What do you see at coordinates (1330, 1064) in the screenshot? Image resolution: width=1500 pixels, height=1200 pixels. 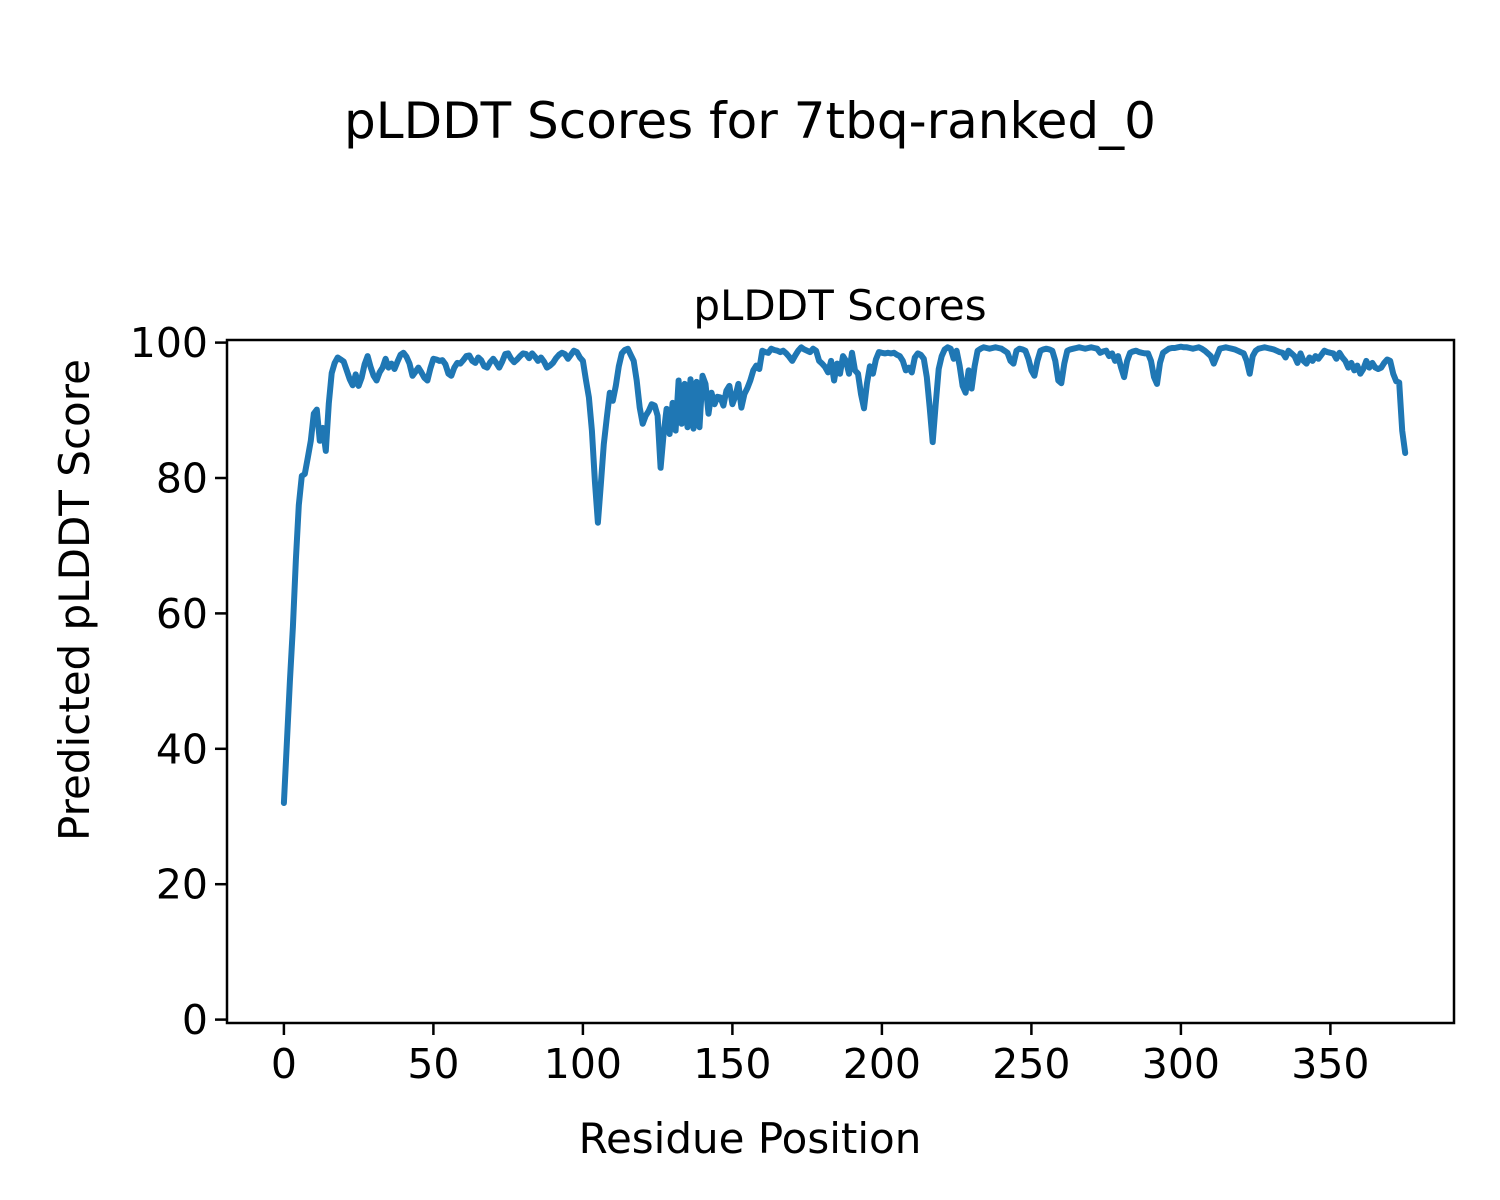 I see `x-tick-label: 350` at bounding box center [1330, 1064].